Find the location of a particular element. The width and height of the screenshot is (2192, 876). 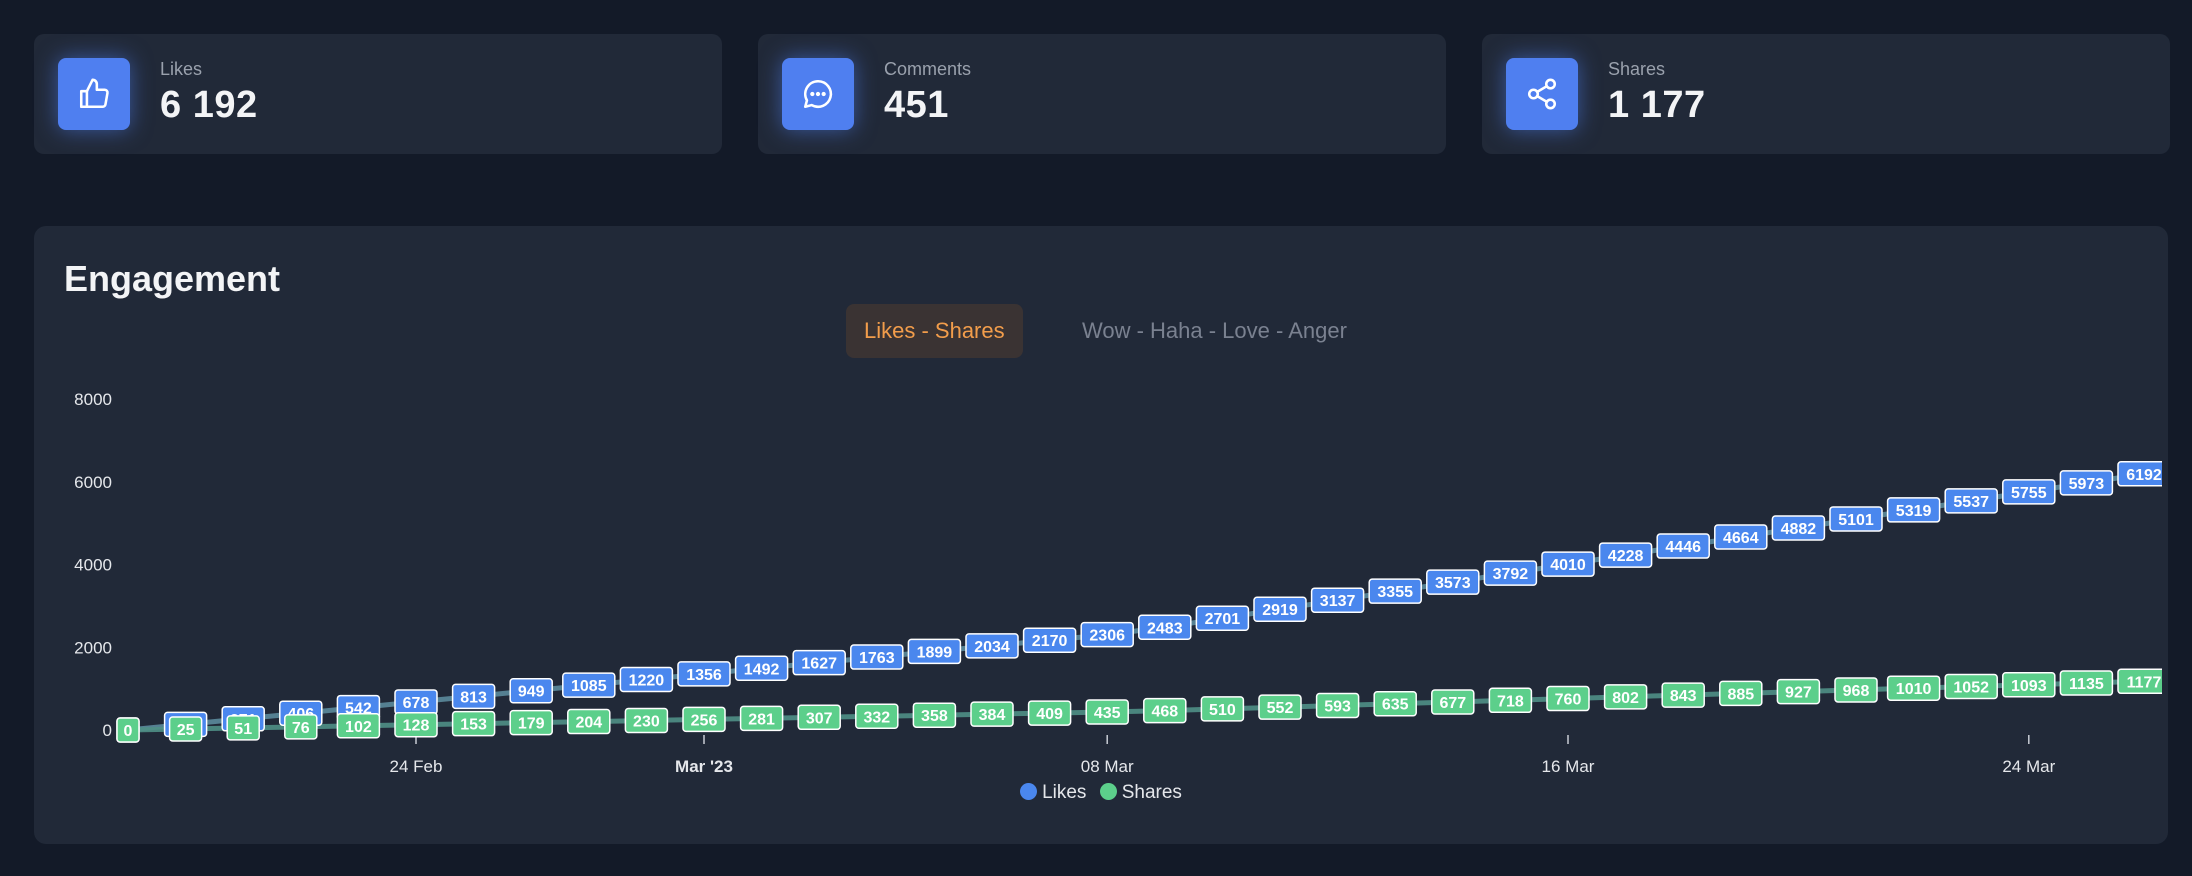

data-label-text: 3792 is located at coordinates (1511, 574).